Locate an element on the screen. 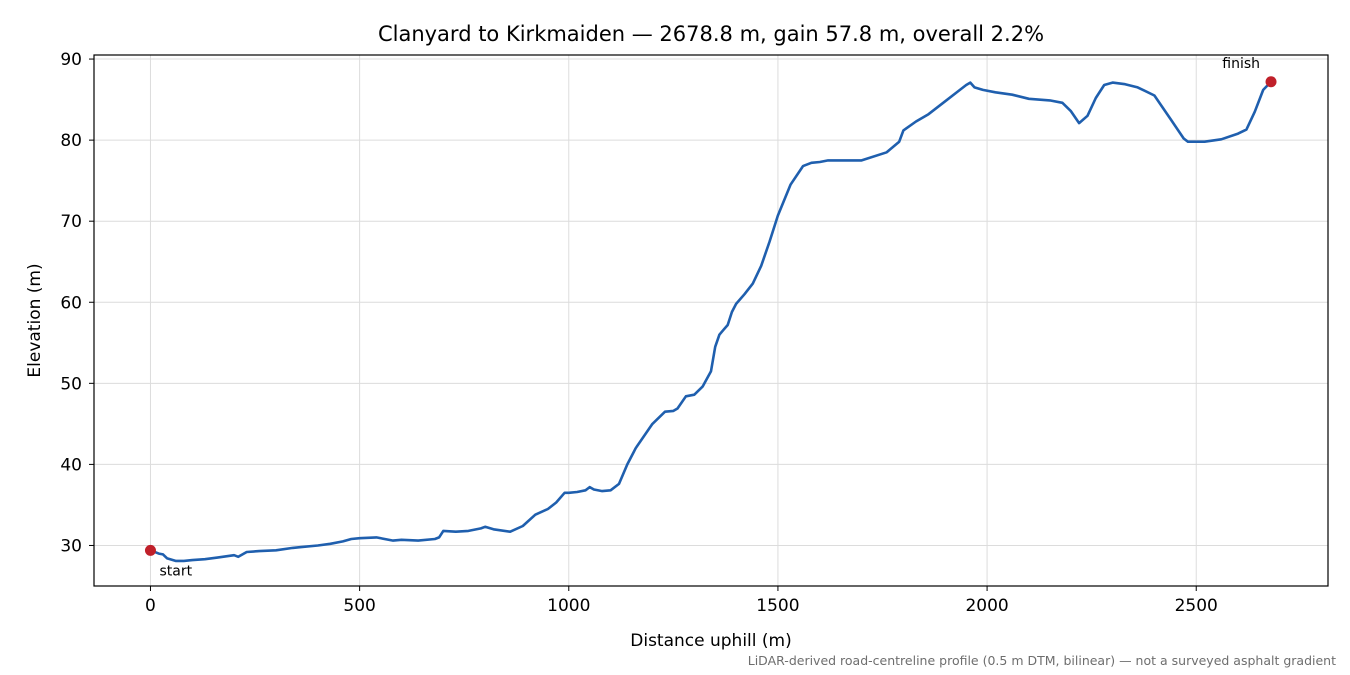 This screenshot has height=675, width=1350. y-tick-label: 30 is located at coordinates (71, 546).